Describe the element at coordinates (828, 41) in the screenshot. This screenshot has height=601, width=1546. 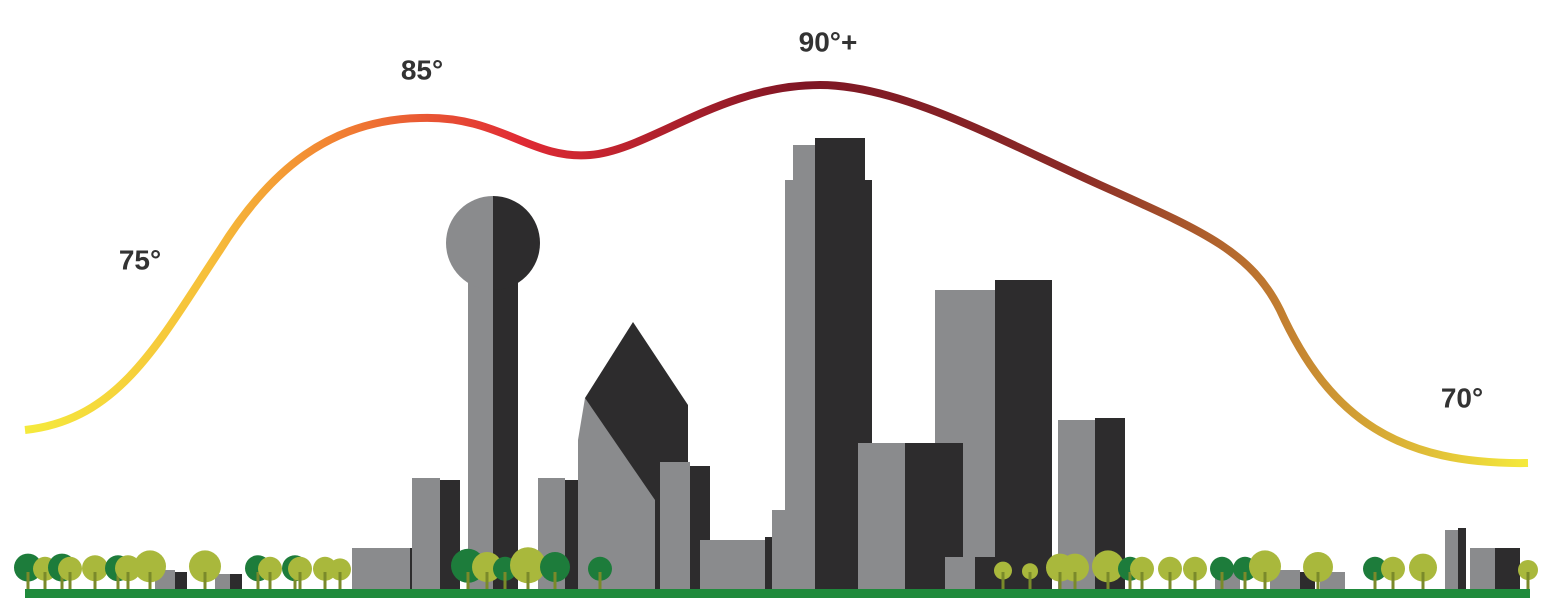
I see `temperature-label: 90°+` at that location.